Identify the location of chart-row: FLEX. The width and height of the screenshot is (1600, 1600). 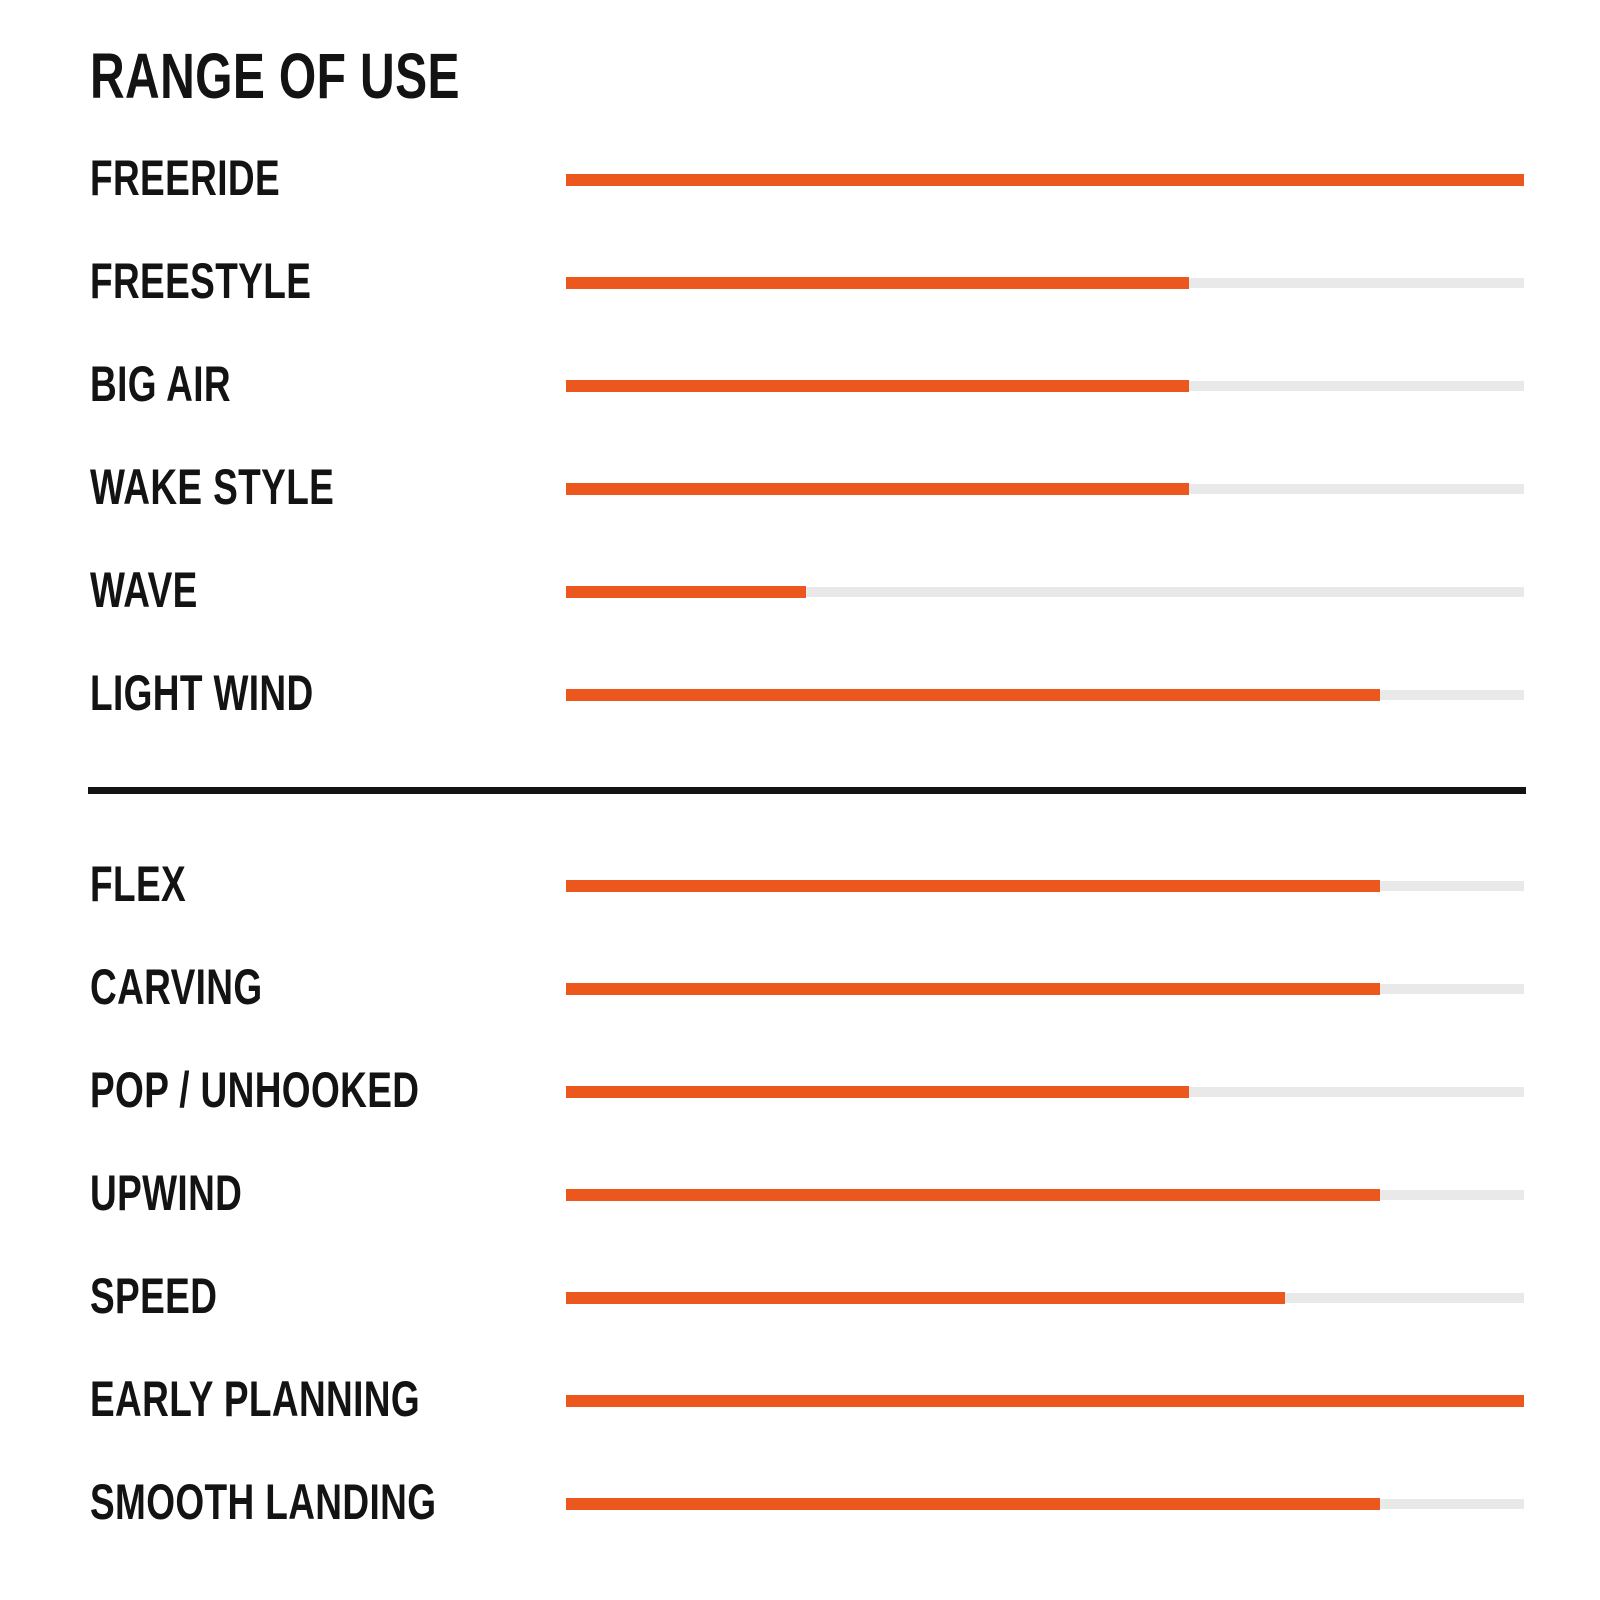
(800, 885).